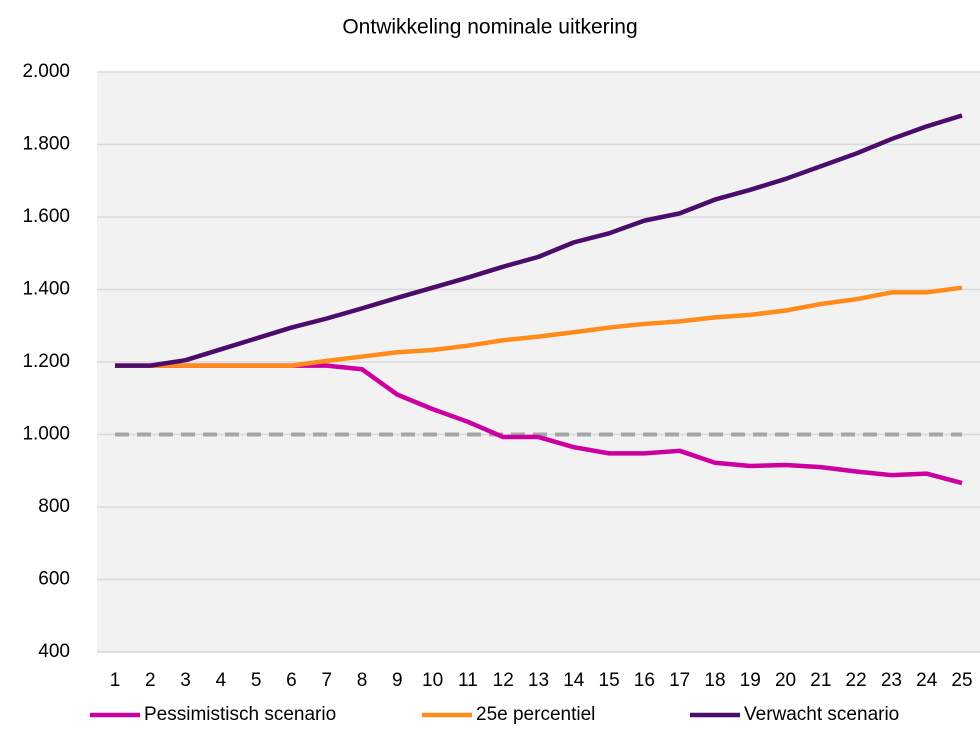 Image resolution: width=980 pixels, height=740 pixels. What do you see at coordinates (785, 680) in the screenshot?
I see `x-tick-label: 20` at bounding box center [785, 680].